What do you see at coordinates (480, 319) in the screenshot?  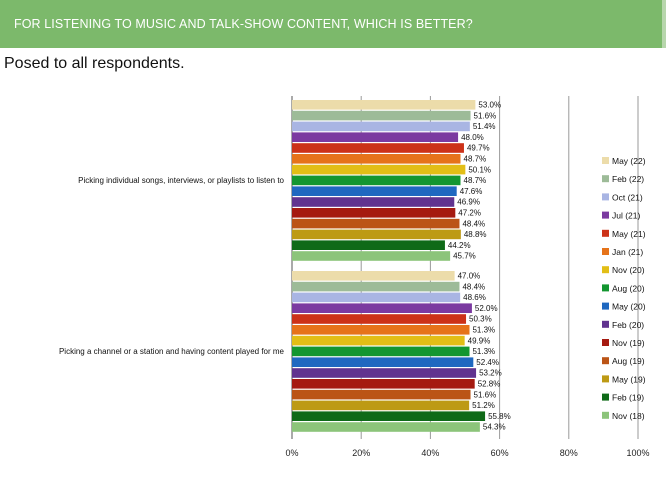 I see `bar-value-label: 50.3%` at bounding box center [480, 319].